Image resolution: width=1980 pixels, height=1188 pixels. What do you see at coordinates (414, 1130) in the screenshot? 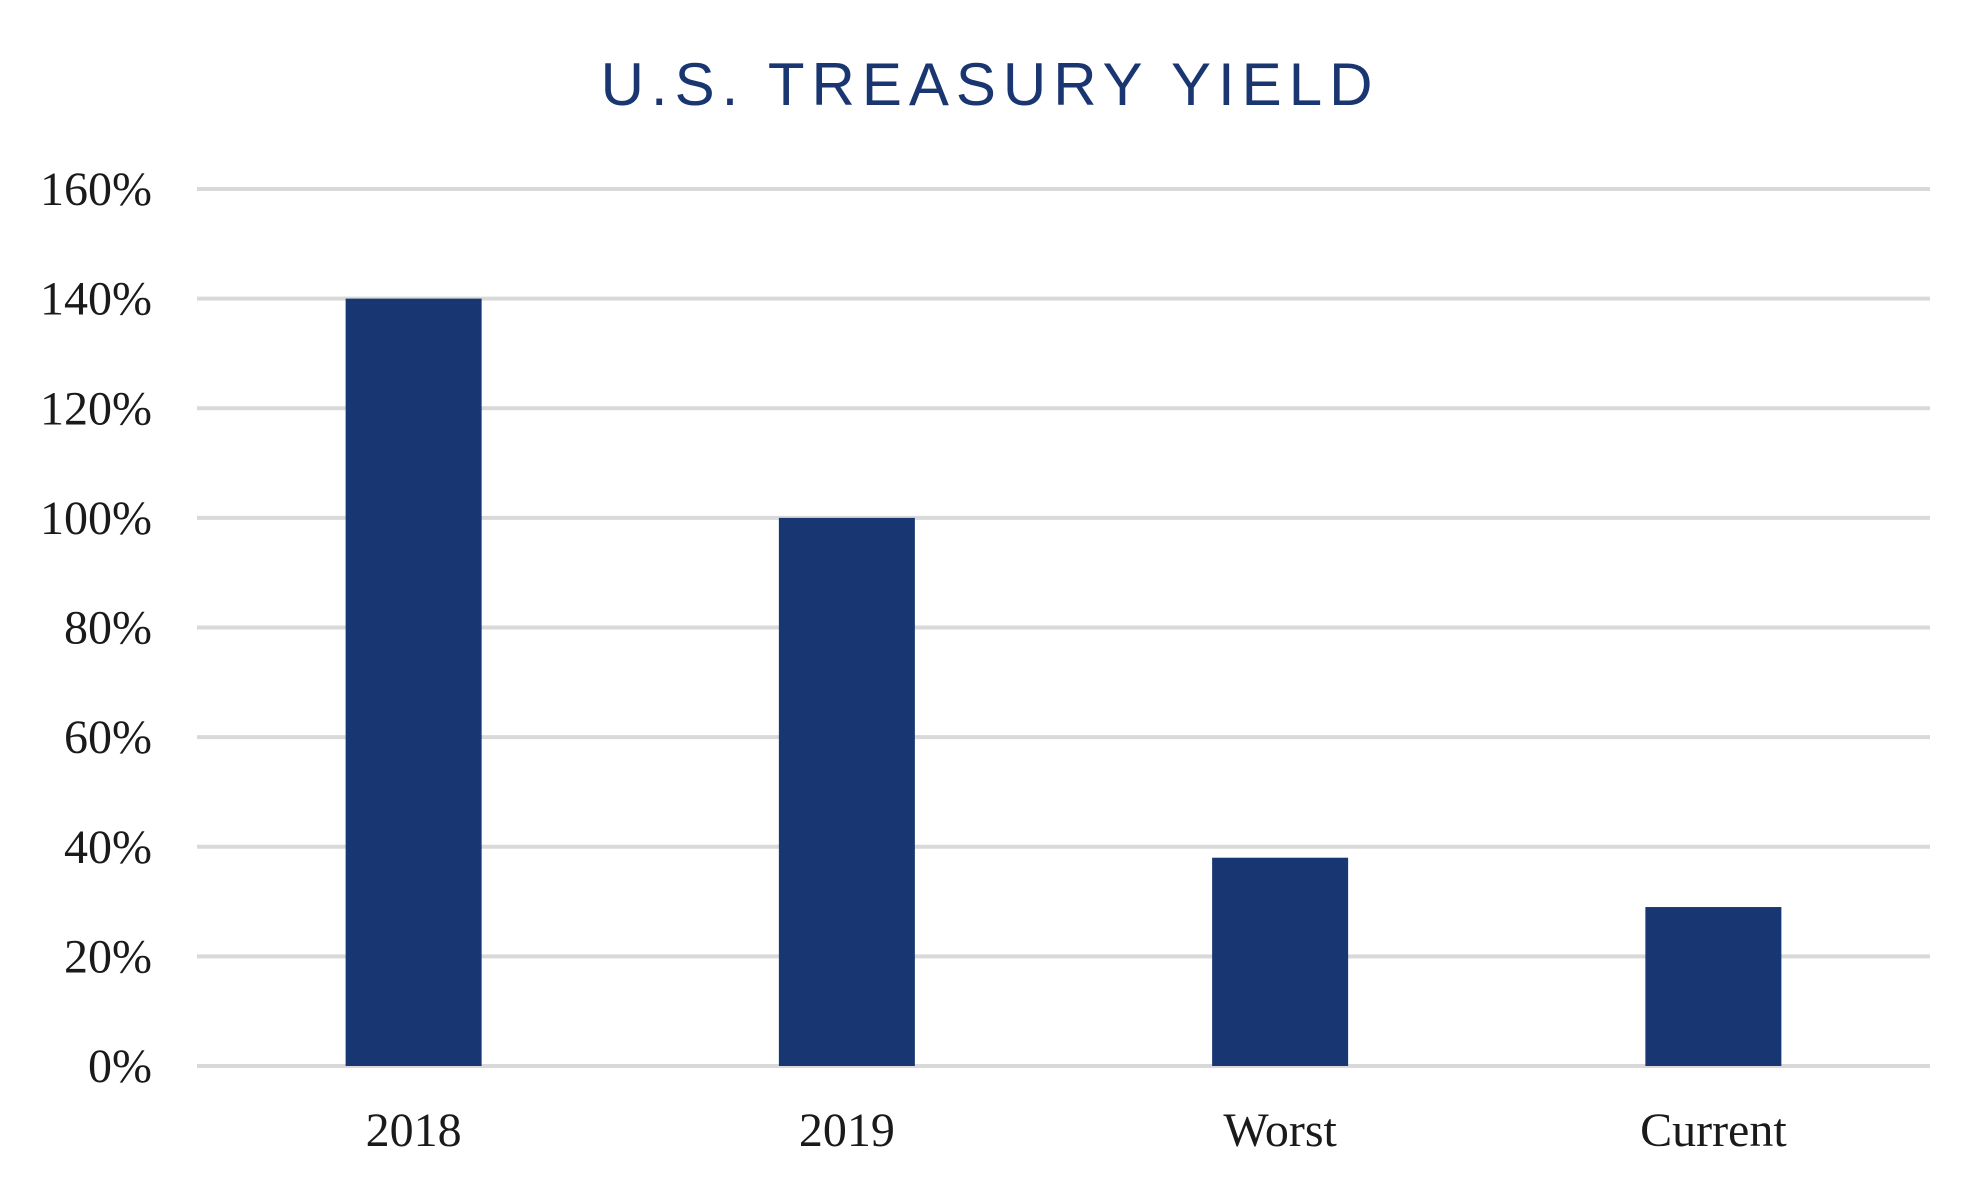
I see `x-category-label: 2018` at bounding box center [414, 1130].